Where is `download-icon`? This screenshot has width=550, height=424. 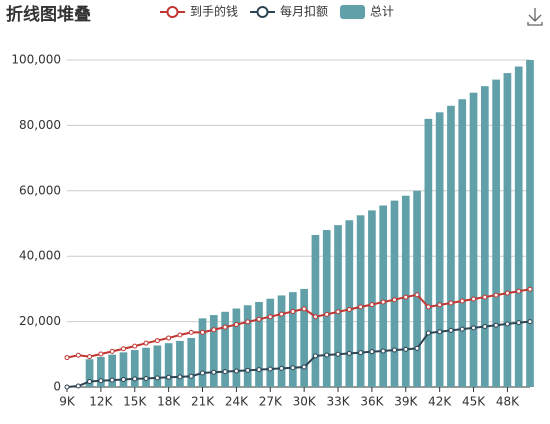 download-icon is located at coordinates (535, 17).